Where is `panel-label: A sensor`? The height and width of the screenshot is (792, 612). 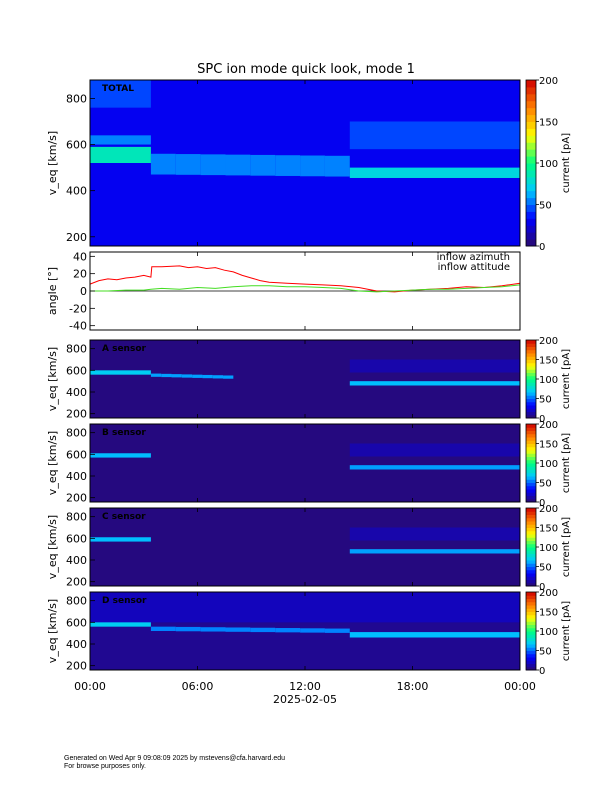 panel-label: A sensor is located at coordinates (124, 349).